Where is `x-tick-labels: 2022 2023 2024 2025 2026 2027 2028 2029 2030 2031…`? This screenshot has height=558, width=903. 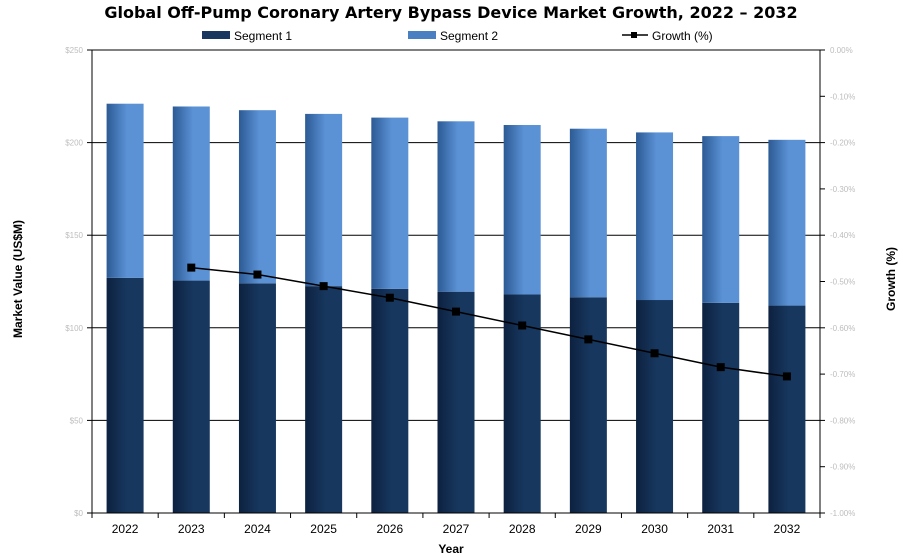
x-tick-labels: 2022 2023 2024 2025 2026 2027 2028 2029 2030 2031… is located at coordinates (456, 529).